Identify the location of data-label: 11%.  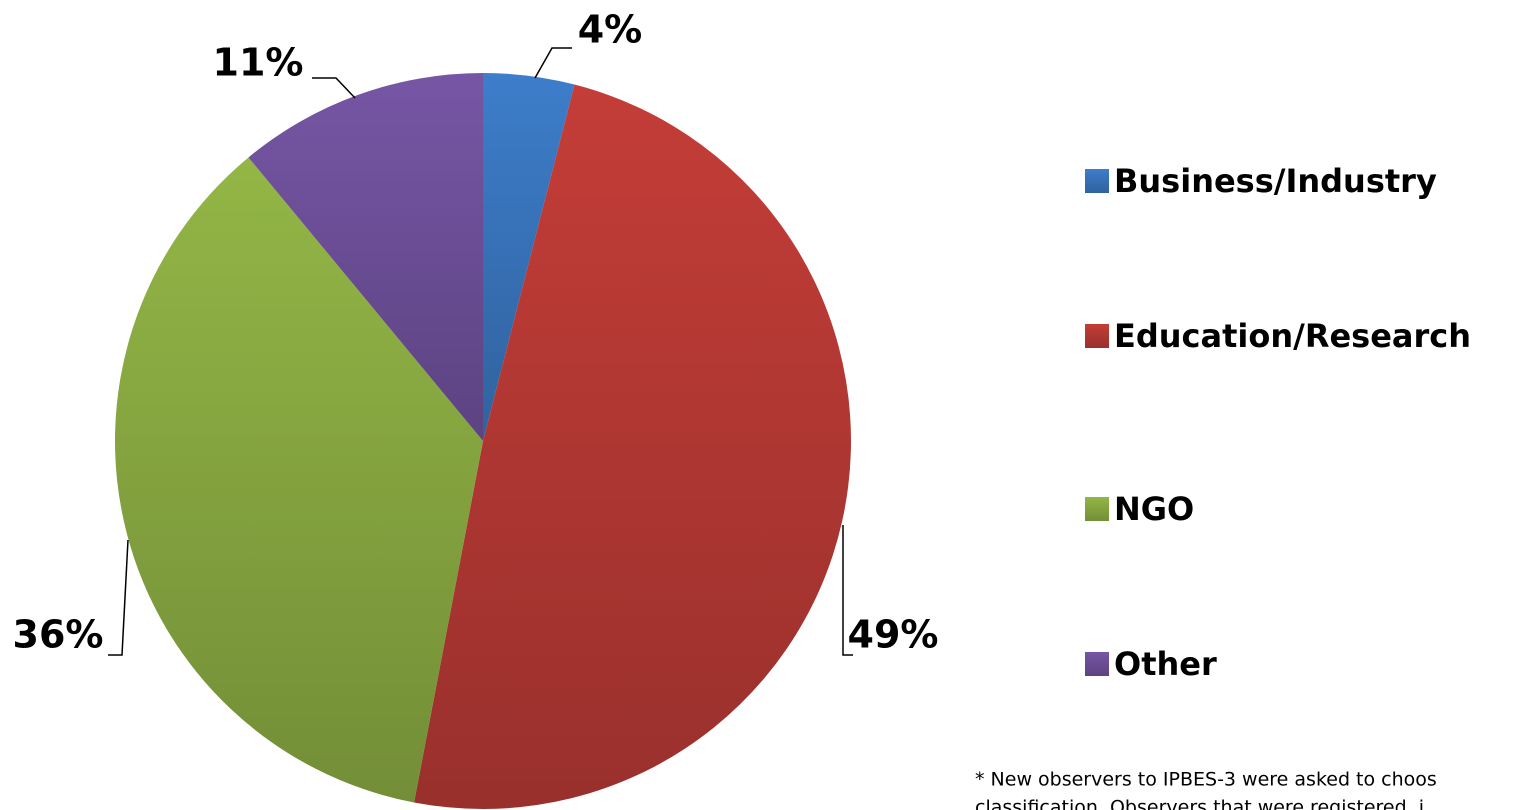
(258, 63).